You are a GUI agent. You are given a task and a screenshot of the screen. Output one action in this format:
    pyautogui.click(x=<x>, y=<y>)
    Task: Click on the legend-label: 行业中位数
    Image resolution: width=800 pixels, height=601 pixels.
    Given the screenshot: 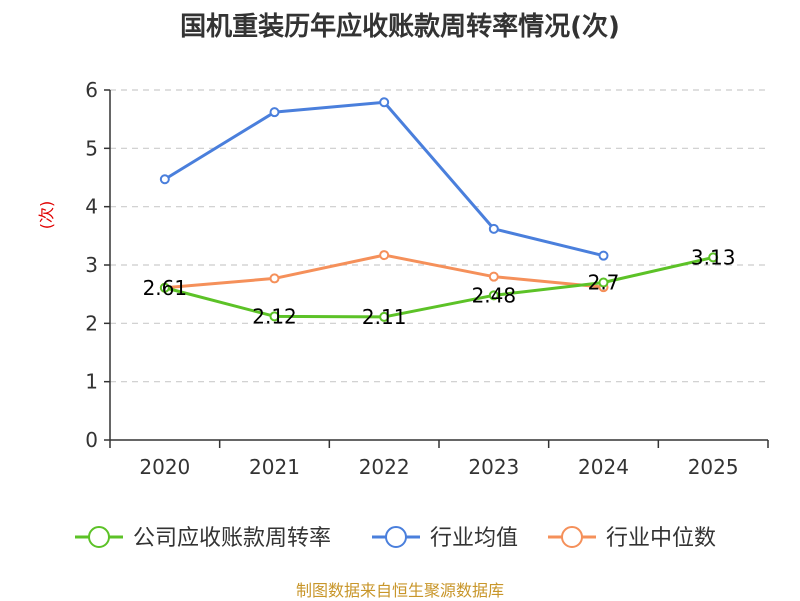 What is the action you would take?
    pyautogui.click(x=661, y=538)
    